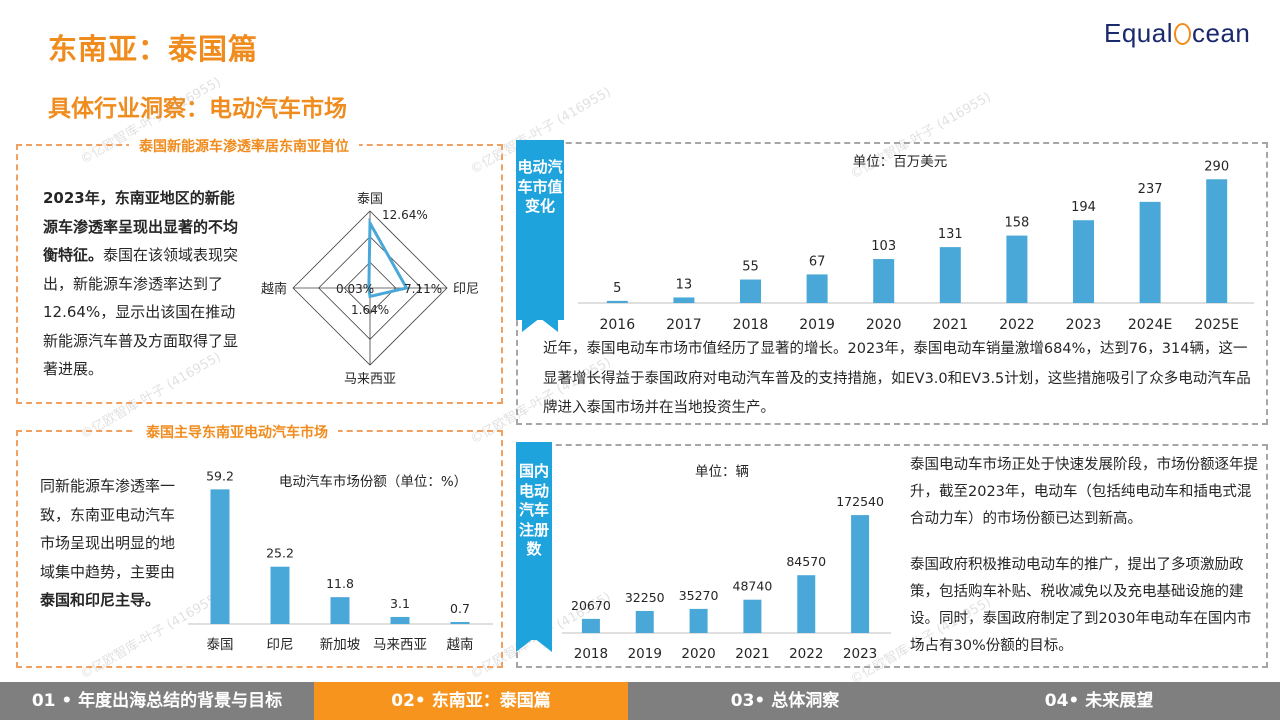 The width and height of the screenshot is (1280, 720). Describe the element at coordinates (274, 289) in the screenshot. I see `radar-axis-label: 越南` at that location.